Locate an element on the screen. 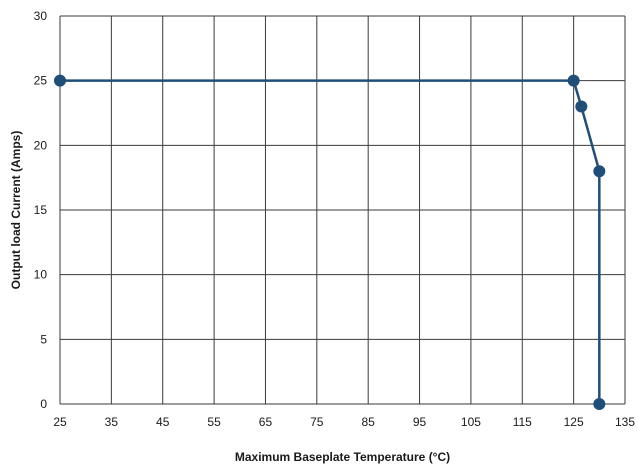  x-tick-label: 75 is located at coordinates (317, 422).